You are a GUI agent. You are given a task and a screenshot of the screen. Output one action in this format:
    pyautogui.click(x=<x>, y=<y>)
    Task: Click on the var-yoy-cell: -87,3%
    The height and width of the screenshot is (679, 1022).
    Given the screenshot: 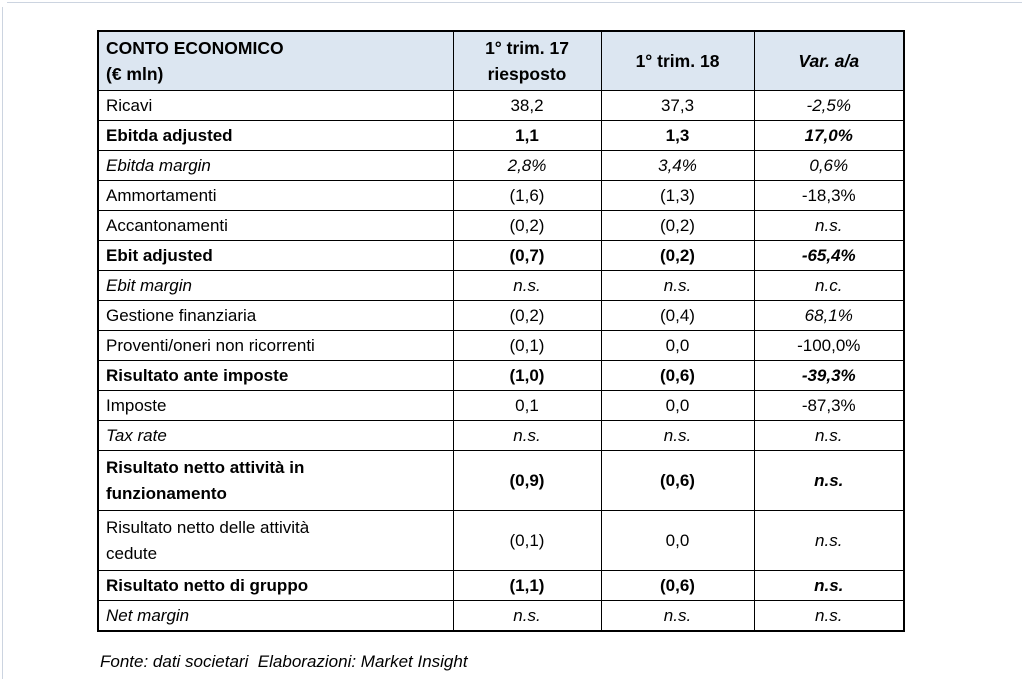 What is the action you would take?
    pyautogui.click(x=829, y=405)
    